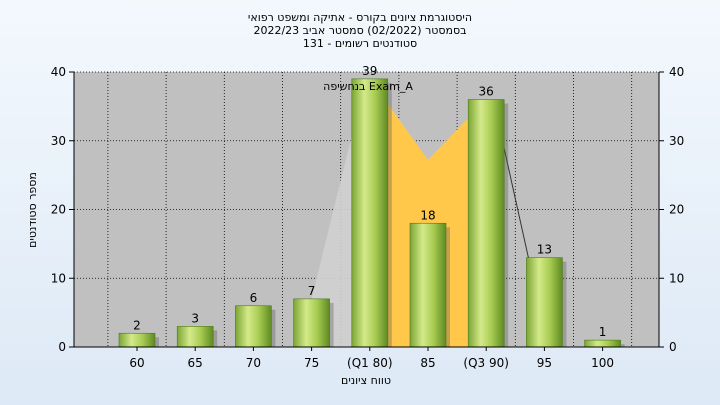 The image size is (720, 405). I want to click on chart-title-line-2: בסמסטר (02/2022) סמסטר אביב 2022/23, so click(359, 30).